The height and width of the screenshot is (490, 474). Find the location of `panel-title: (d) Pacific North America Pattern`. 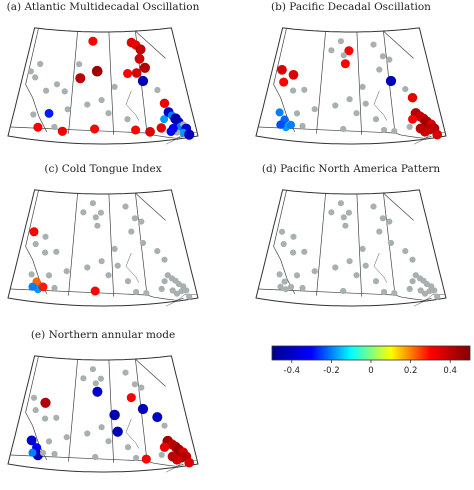

panel-title: (d) Pacific North America Pattern is located at coordinates (351, 169).